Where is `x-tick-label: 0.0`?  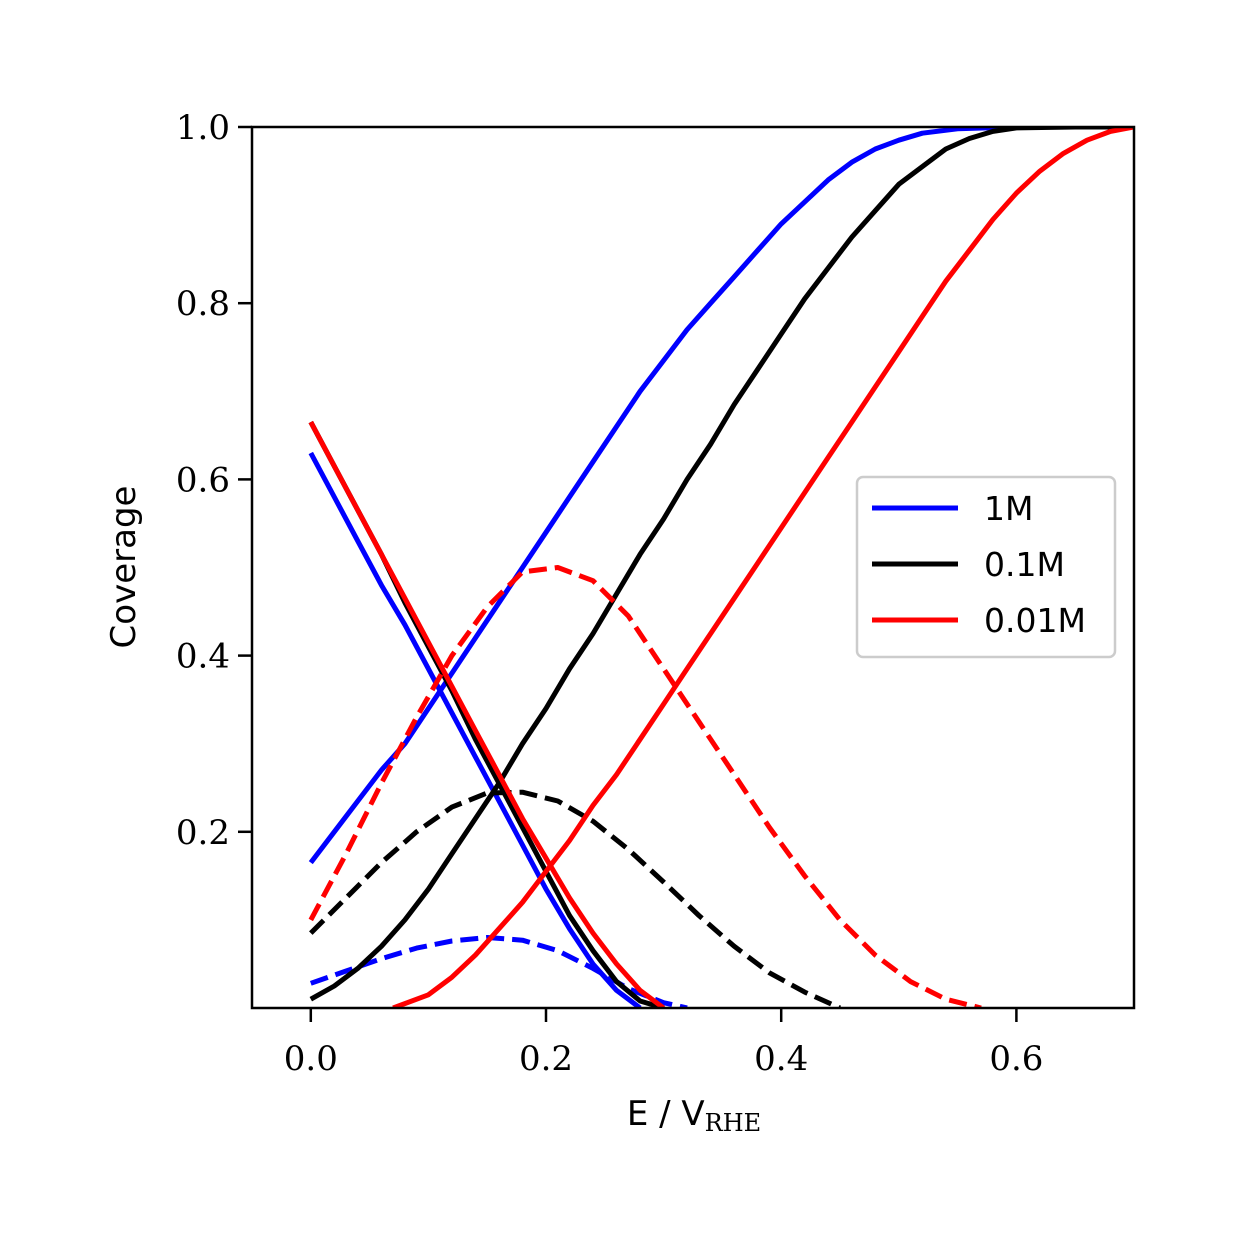 x-tick-label: 0.0 is located at coordinates (311, 1059).